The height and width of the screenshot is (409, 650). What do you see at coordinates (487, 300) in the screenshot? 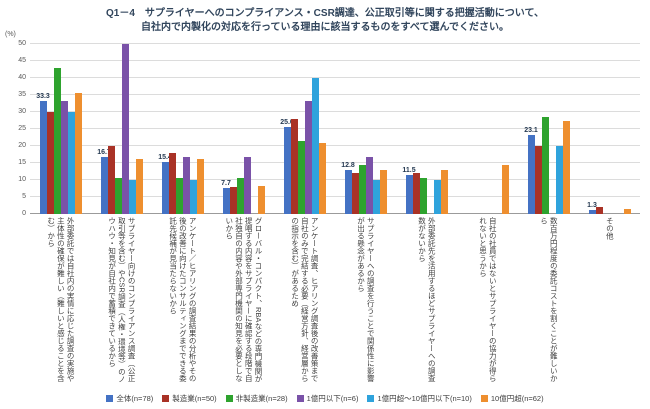
I see `category-cell: 自社の社員ではないとサプライヤーの協力が得られないと思うから` at bounding box center [487, 300].